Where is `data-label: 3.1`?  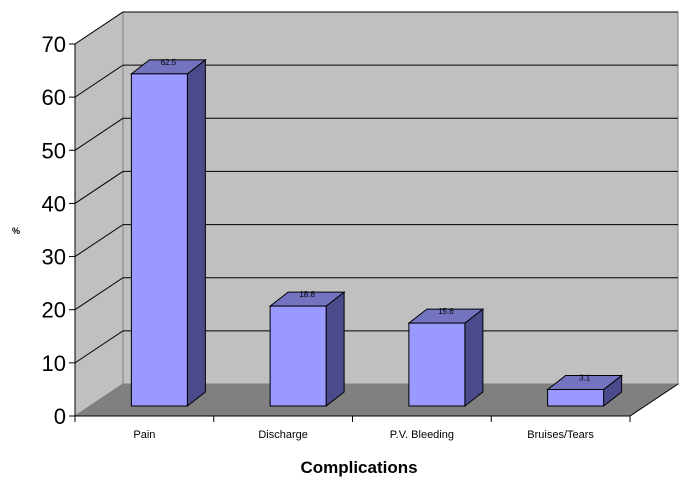
data-label: 3.1 is located at coordinates (585, 378).